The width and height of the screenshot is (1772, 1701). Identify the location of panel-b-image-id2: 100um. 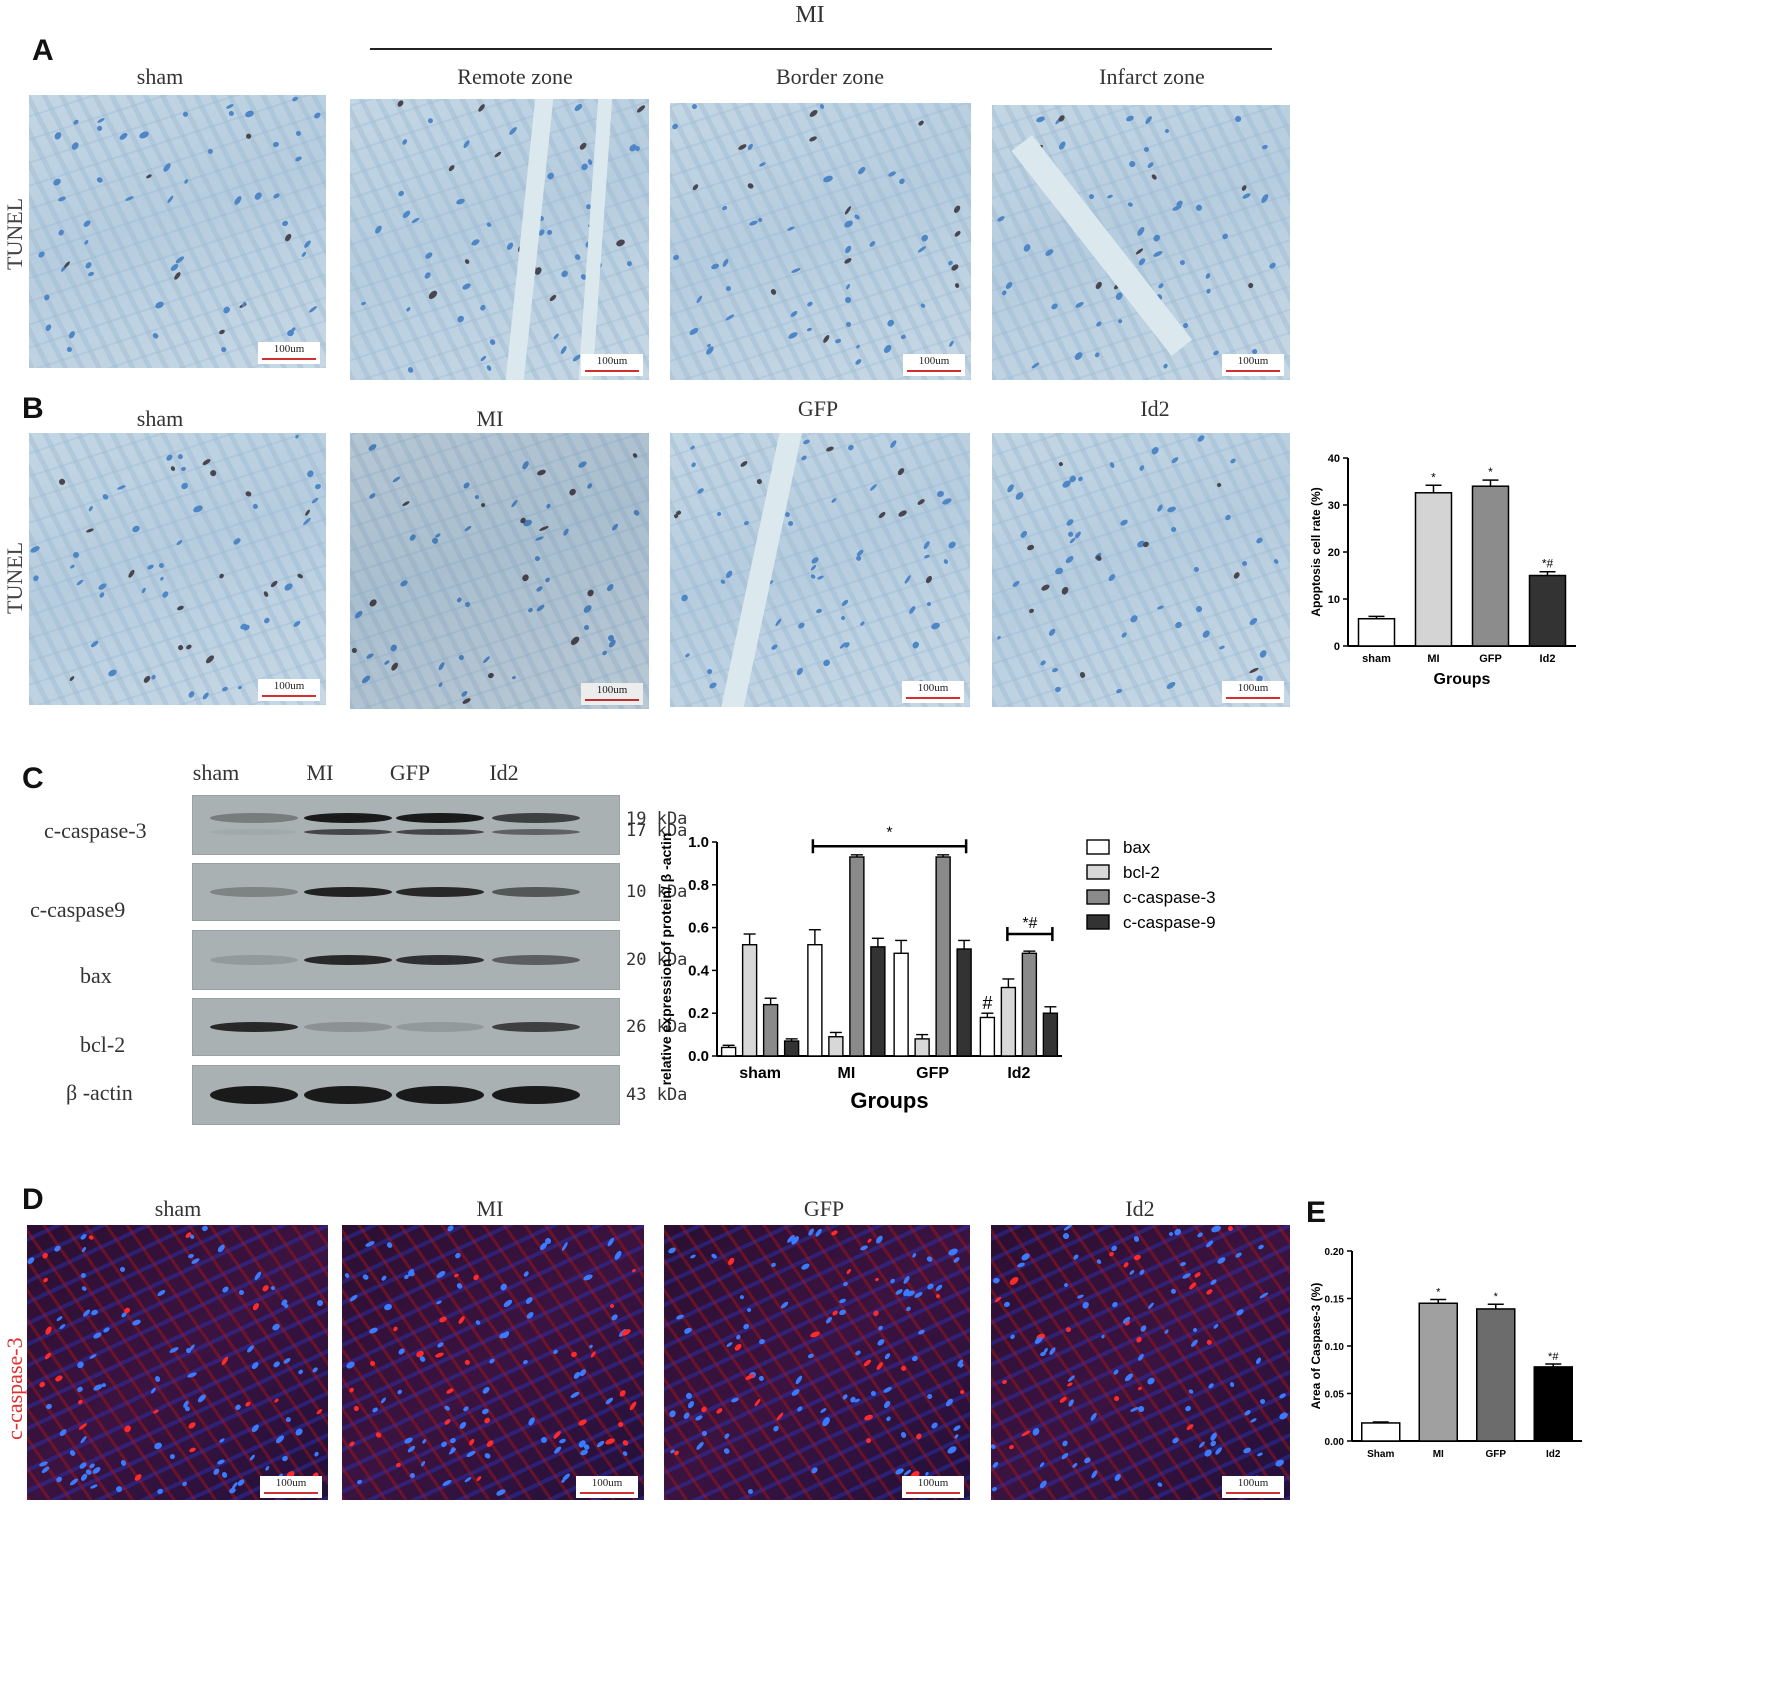
(1141, 570).